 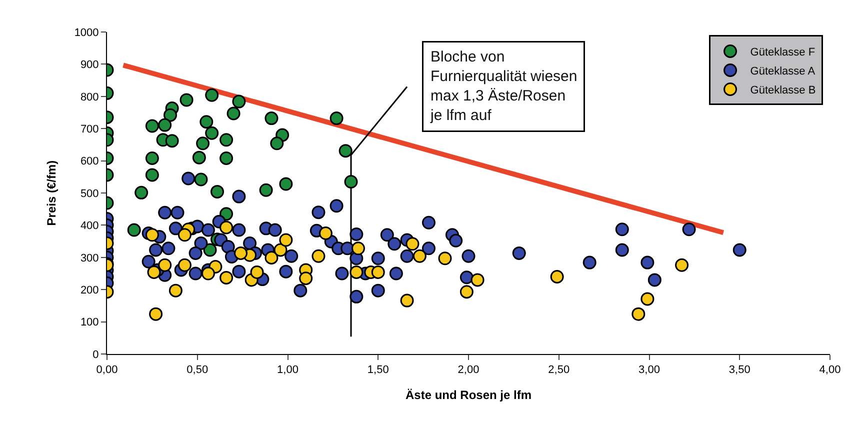 I want to click on x-tick-label: 0,00, so click(x=107, y=370).